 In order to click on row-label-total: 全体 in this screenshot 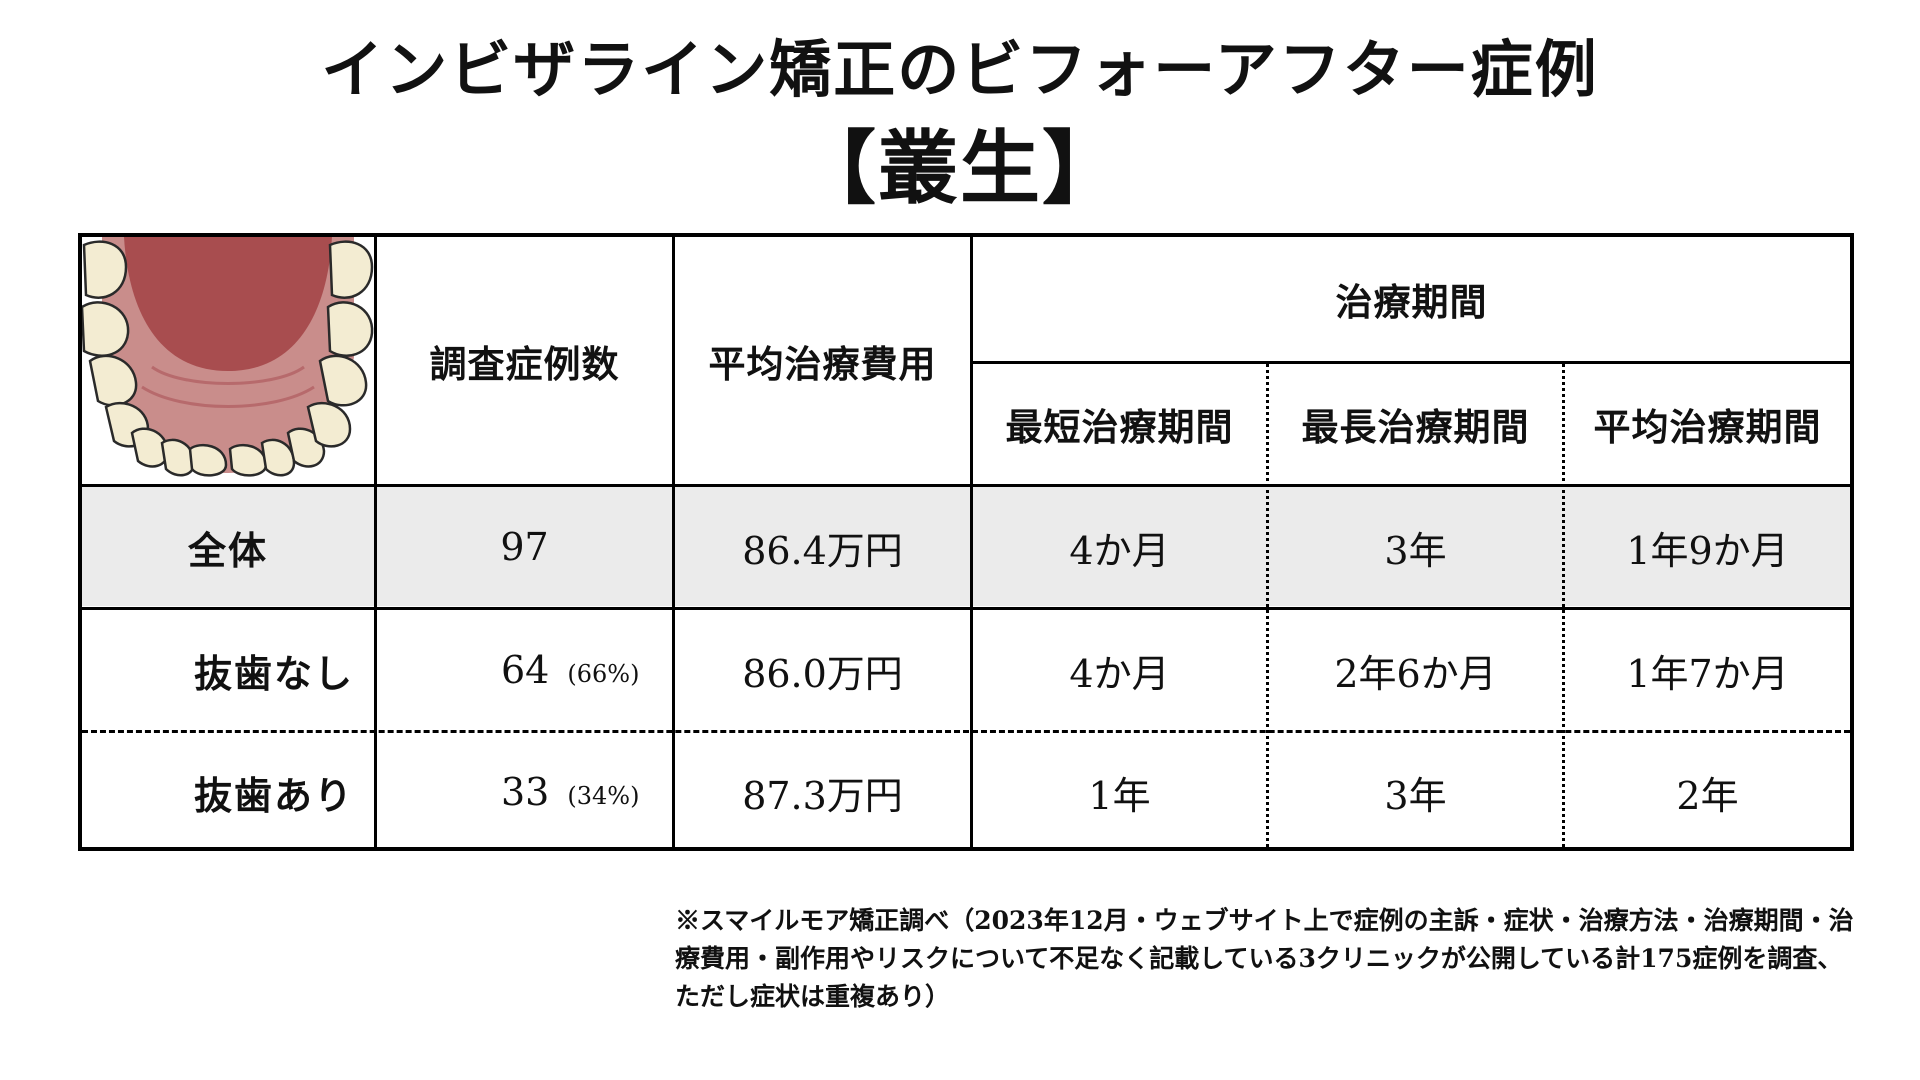, I will do `click(228, 550)`.